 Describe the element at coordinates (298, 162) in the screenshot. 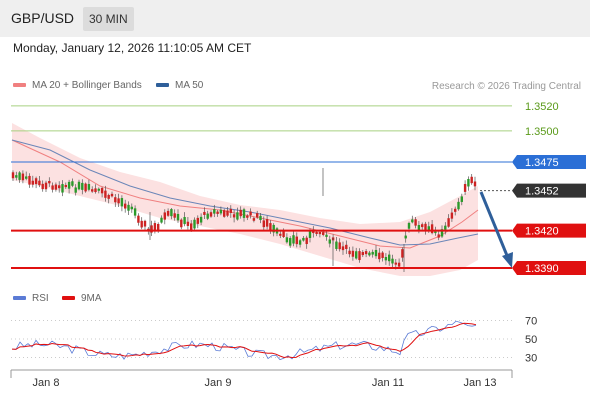

I see `level-1-3475: 1.3475` at that location.